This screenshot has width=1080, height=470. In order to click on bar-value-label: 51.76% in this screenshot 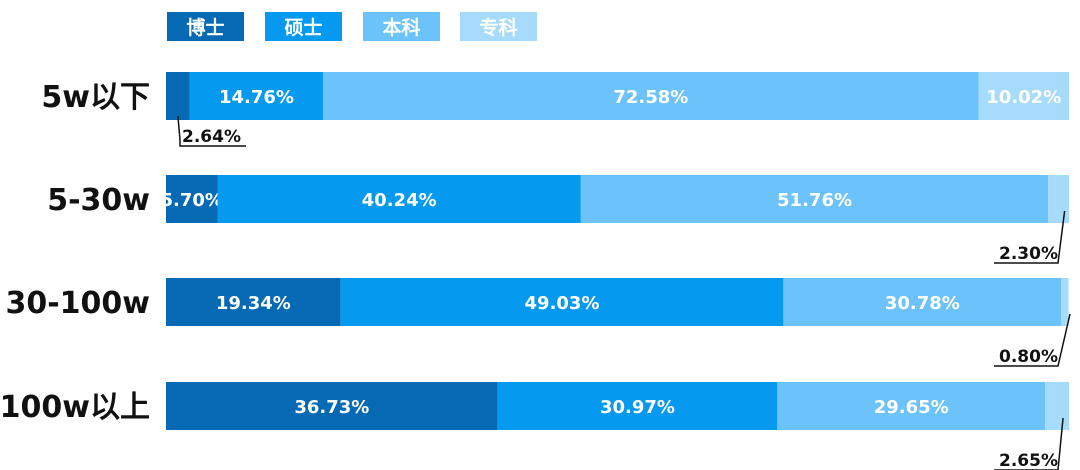, I will do `click(814, 200)`.